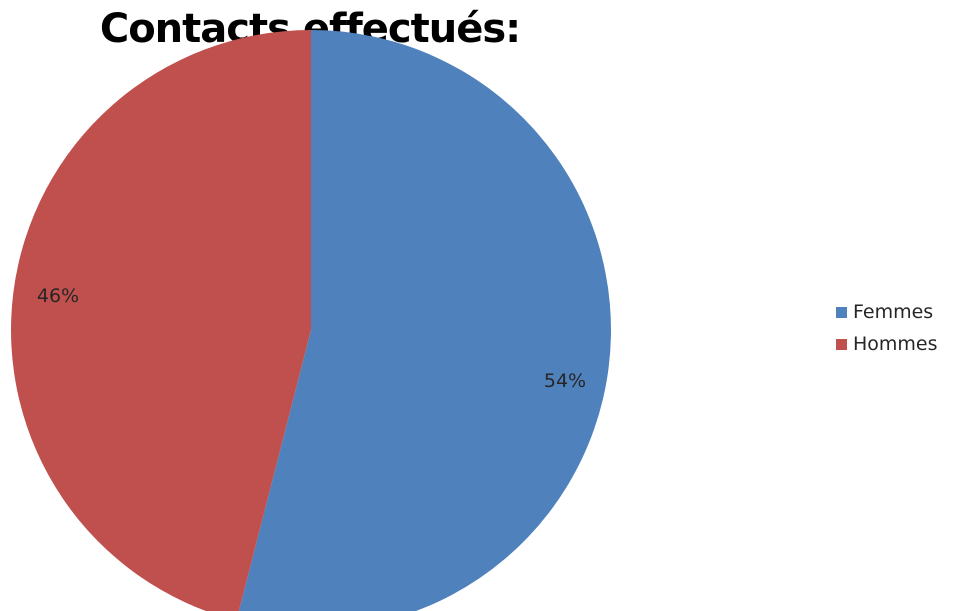  What do you see at coordinates (841, 312) in the screenshot?
I see `legend-swatch-femmes` at bounding box center [841, 312].